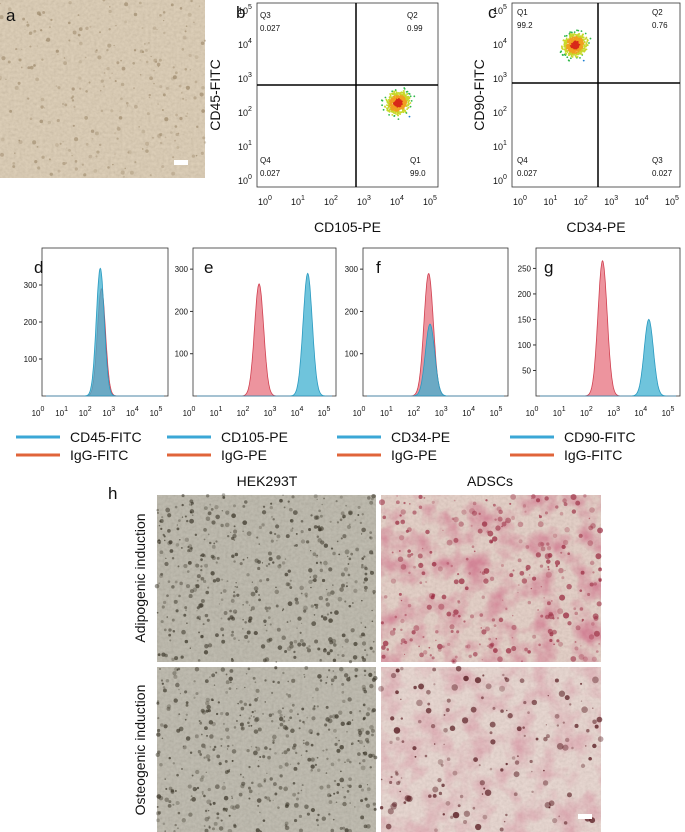  Describe the element at coordinates (140, 750) in the screenshot. I see `row-label: Osteogenic induction` at that location.